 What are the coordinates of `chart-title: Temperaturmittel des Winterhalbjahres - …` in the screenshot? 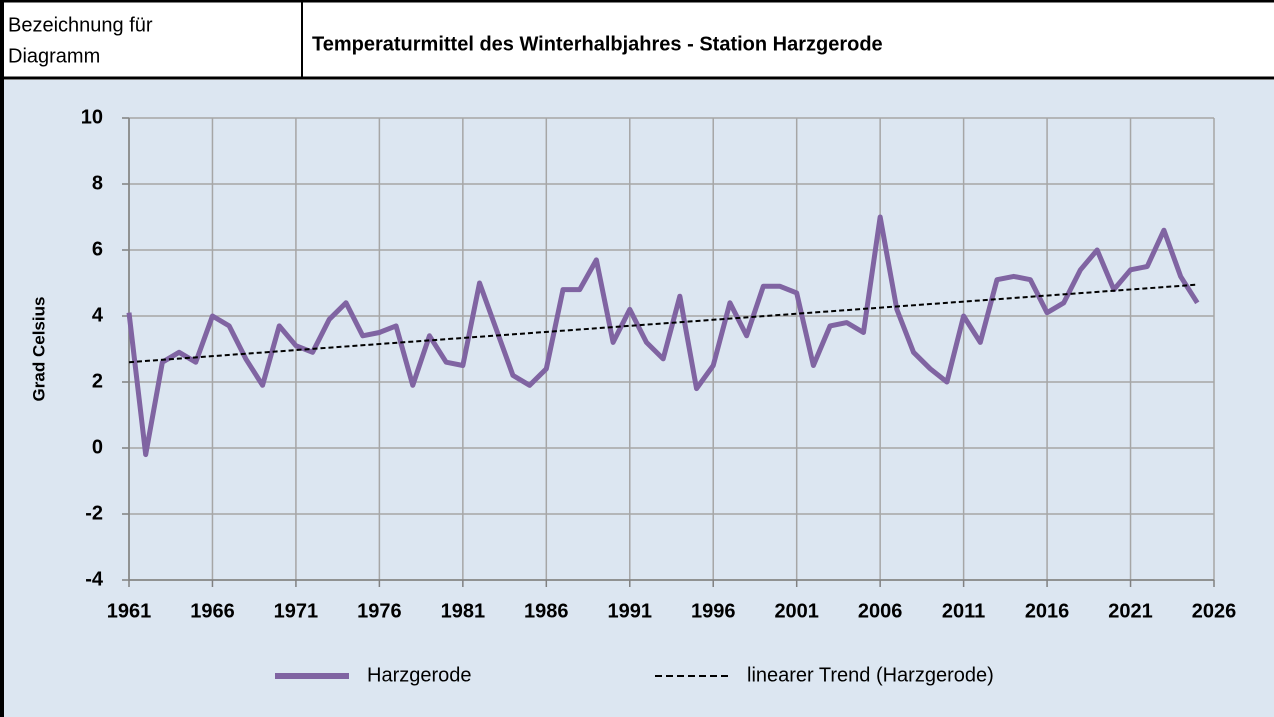 It's located at (597, 44).